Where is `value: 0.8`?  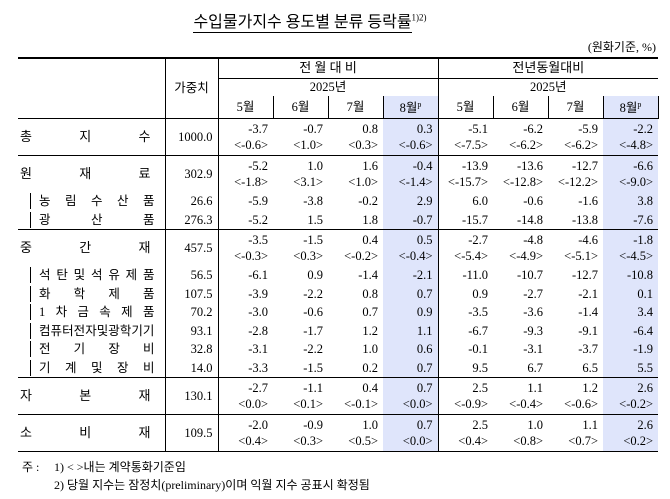
value: 0.8 is located at coordinates (370, 293).